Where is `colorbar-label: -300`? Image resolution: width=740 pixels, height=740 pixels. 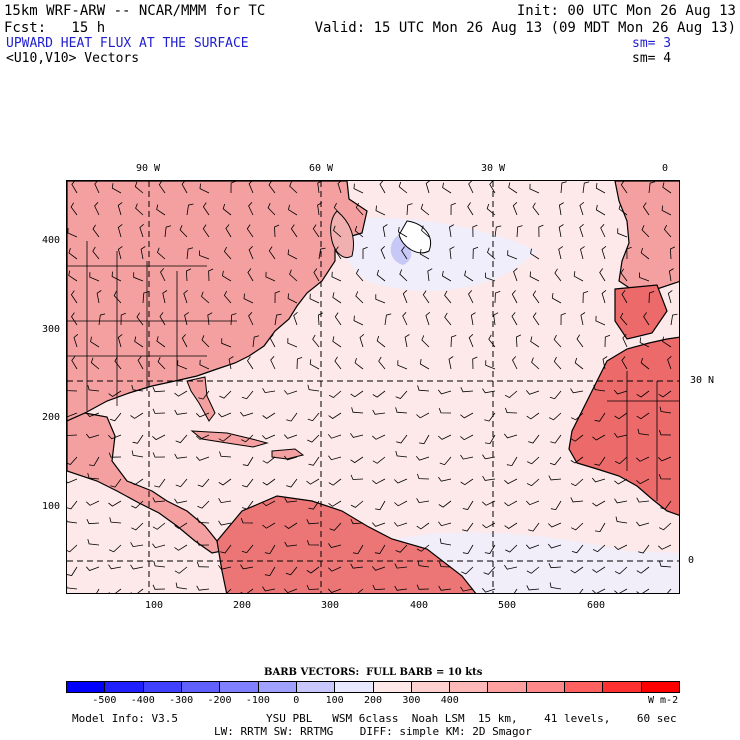 colorbar-label: -300 is located at coordinates (181, 700).